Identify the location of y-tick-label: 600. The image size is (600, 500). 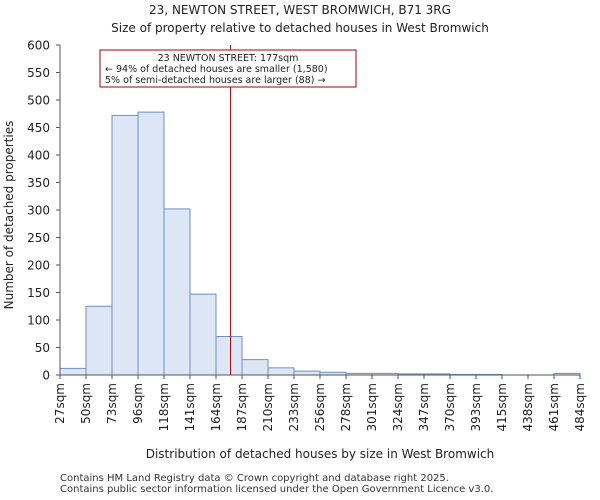
(38, 46).